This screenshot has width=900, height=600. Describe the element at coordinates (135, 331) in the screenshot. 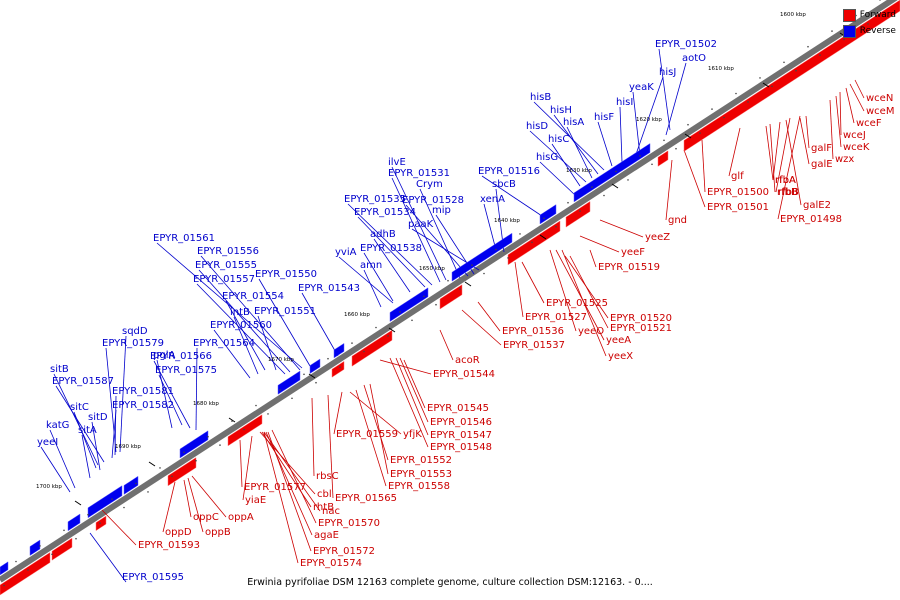

I see `gene-label-sqdd: sqdD` at that location.